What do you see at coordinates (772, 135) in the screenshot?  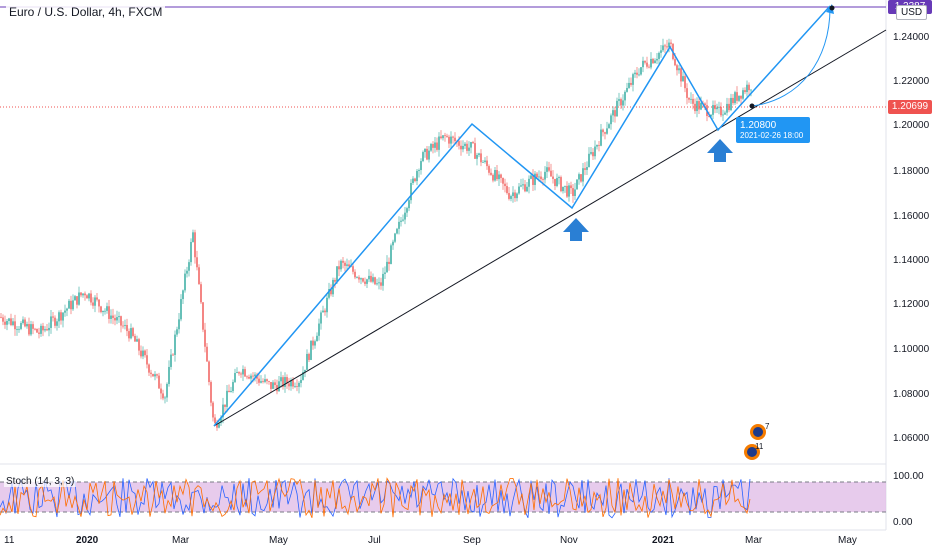 I see `tooltip-date: 2021-02-26 18:00` at bounding box center [772, 135].